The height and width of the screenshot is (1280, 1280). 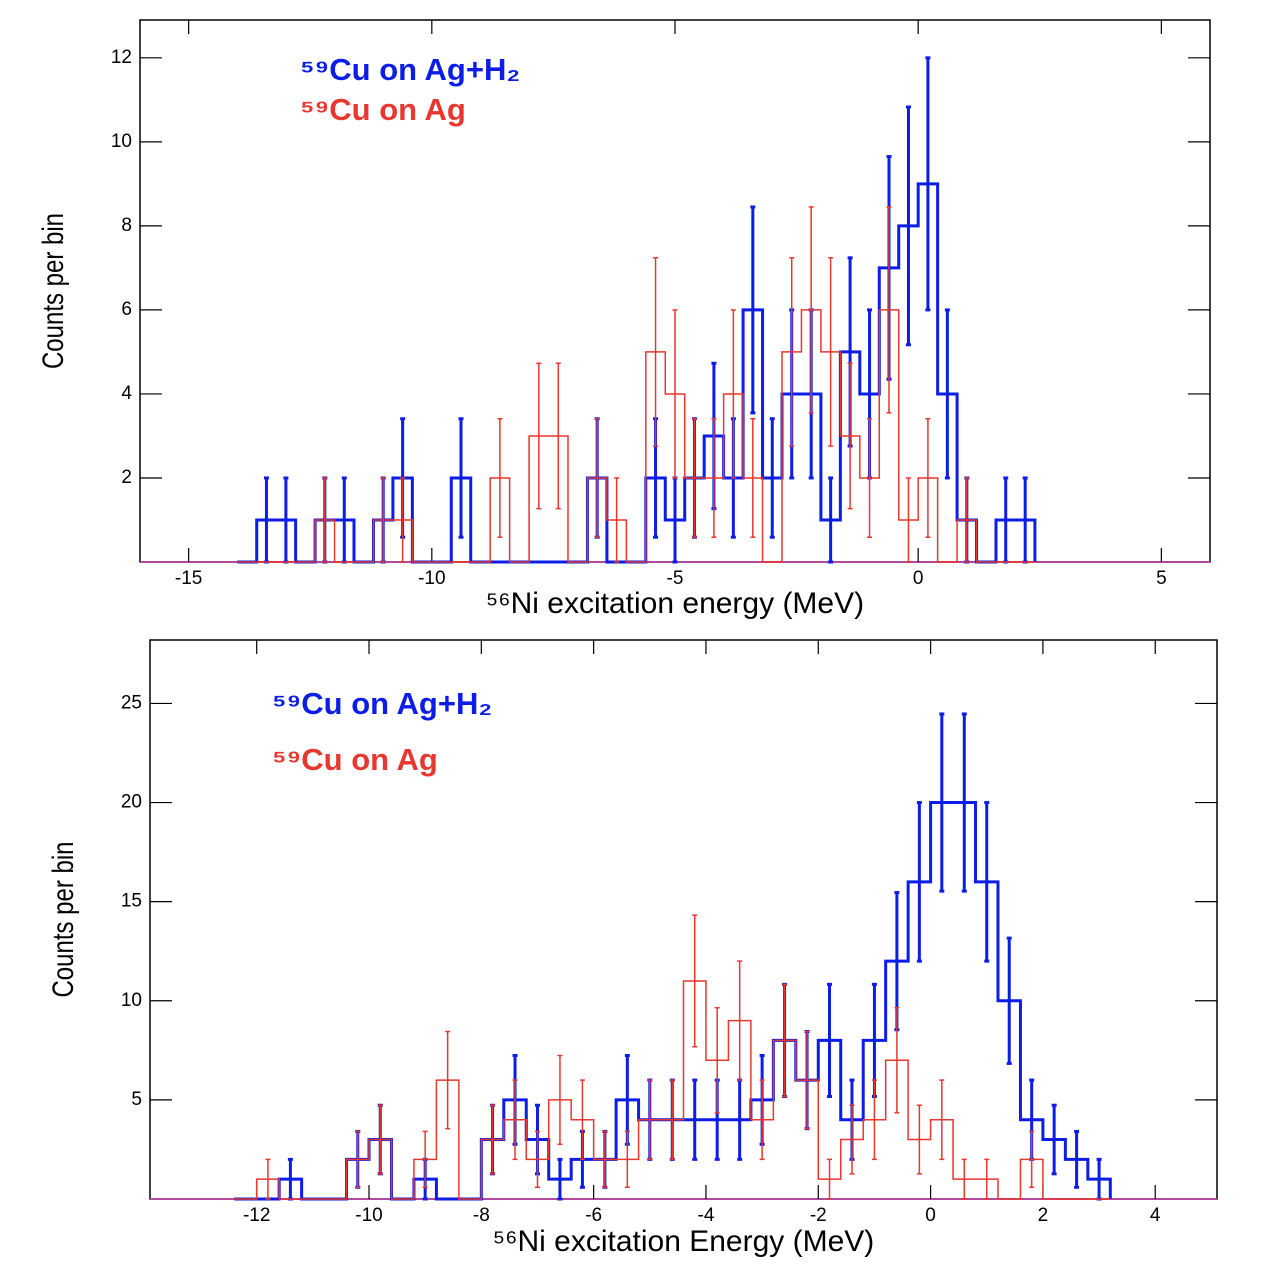 I want to click on y-tick-label: 15, so click(x=131, y=901).